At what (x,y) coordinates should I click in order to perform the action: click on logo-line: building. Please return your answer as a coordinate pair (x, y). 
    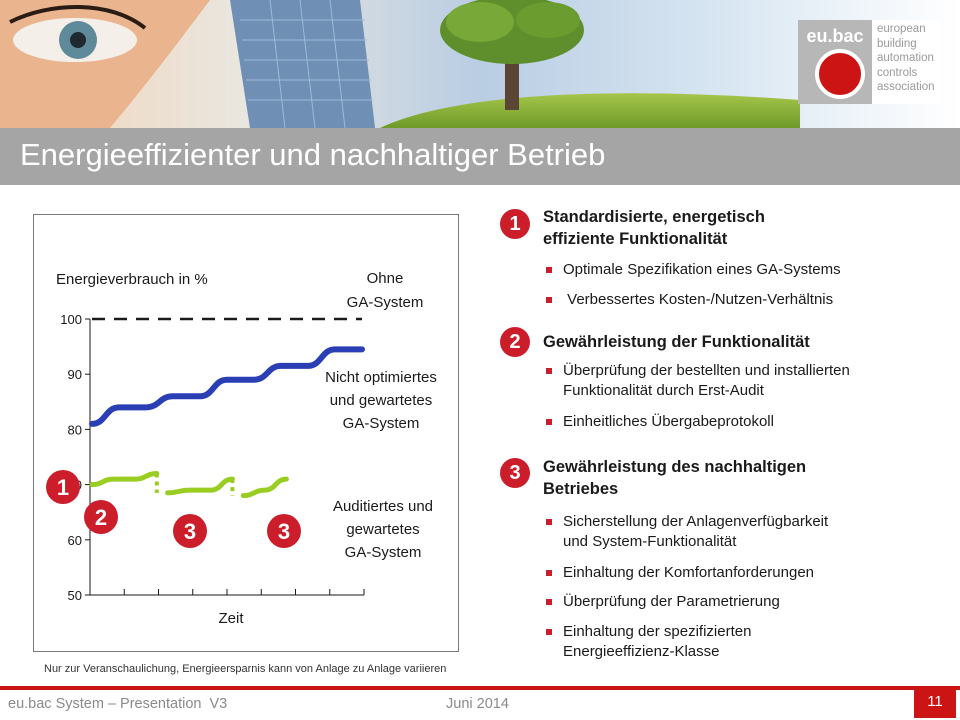
    Looking at the image, I should click on (897, 43).